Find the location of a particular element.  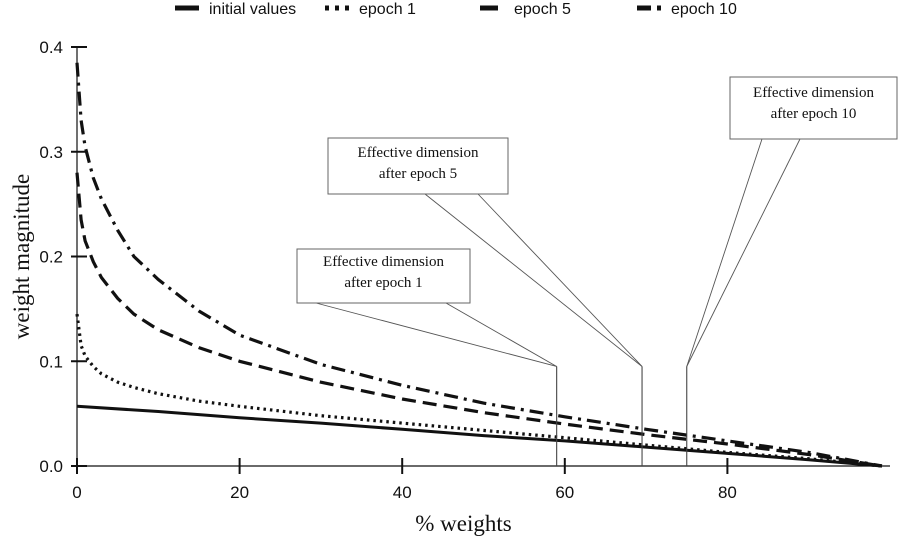

callout-text: after epoch 1 is located at coordinates (383, 283).